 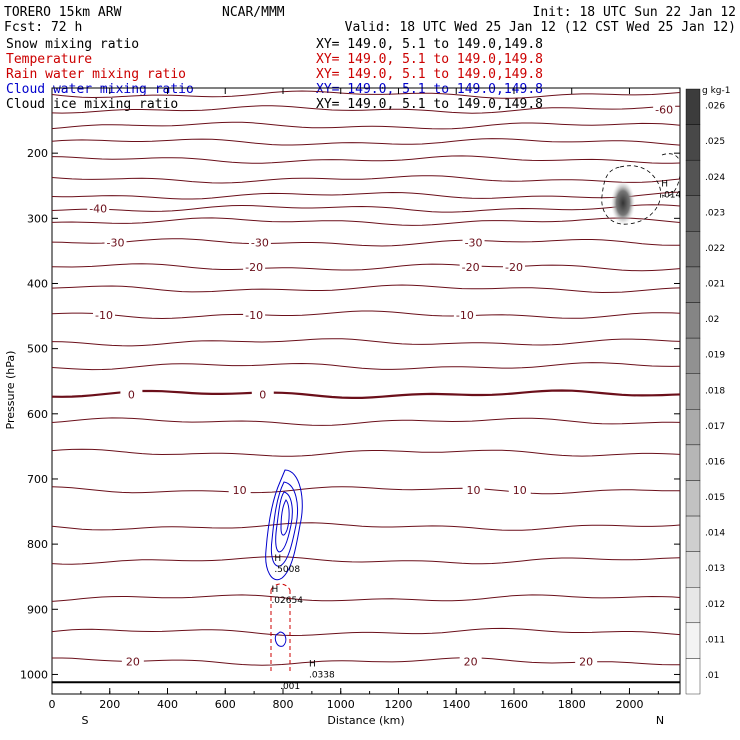 What do you see at coordinates (712, 320) in the screenshot?
I see `colorbar-label: .02` at bounding box center [712, 320].